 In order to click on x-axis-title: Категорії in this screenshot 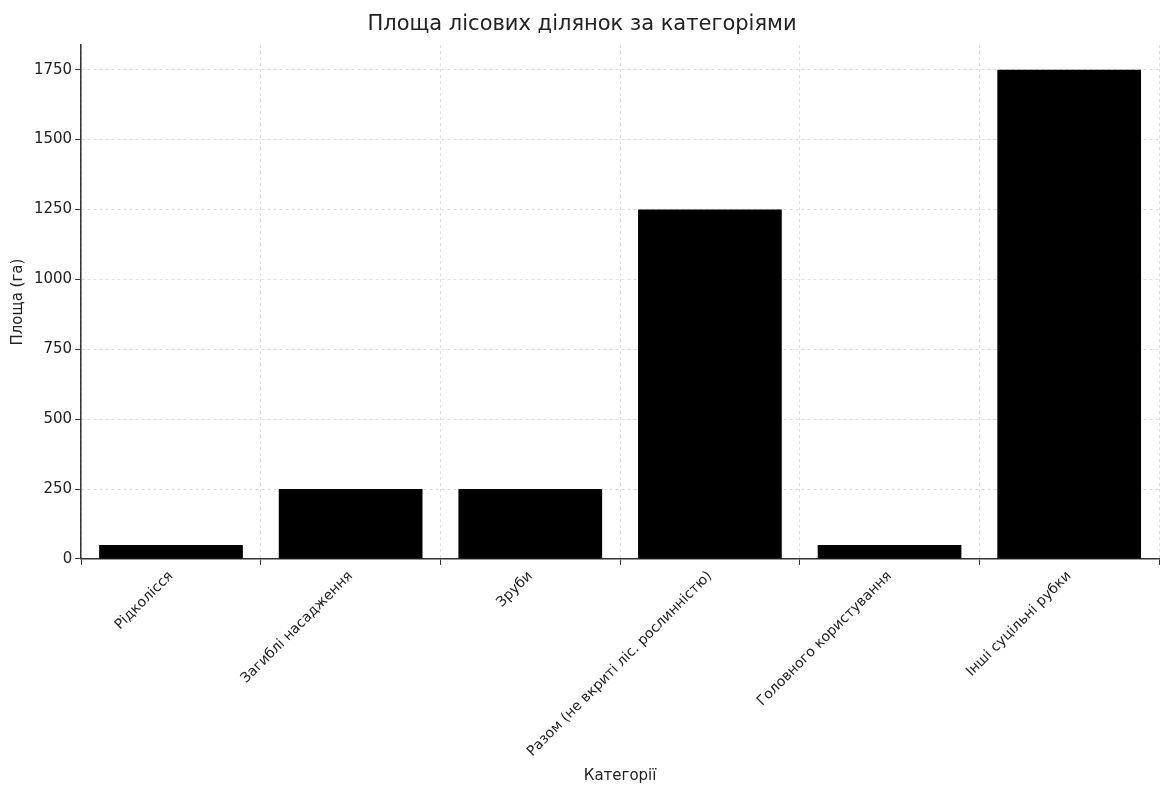, I will do `click(620, 774)`.